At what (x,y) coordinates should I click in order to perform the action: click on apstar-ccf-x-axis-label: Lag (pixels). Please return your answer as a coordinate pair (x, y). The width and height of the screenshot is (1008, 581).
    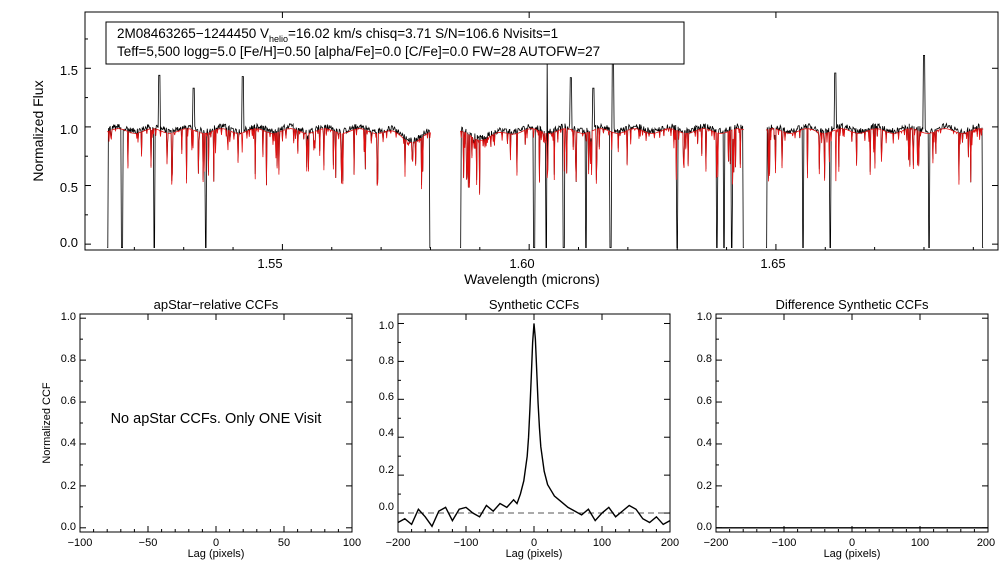
    Looking at the image, I should click on (216, 554).